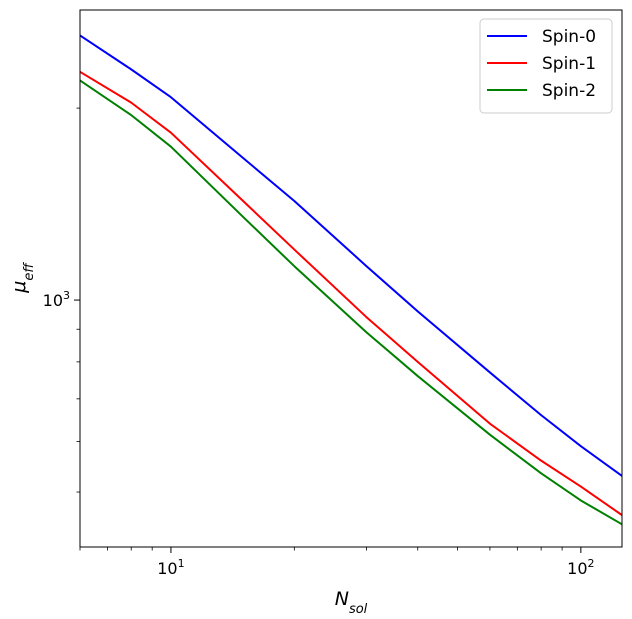 The image size is (632, 619). I want to click on legend-label-0: Spin-0, so click(569, 37).